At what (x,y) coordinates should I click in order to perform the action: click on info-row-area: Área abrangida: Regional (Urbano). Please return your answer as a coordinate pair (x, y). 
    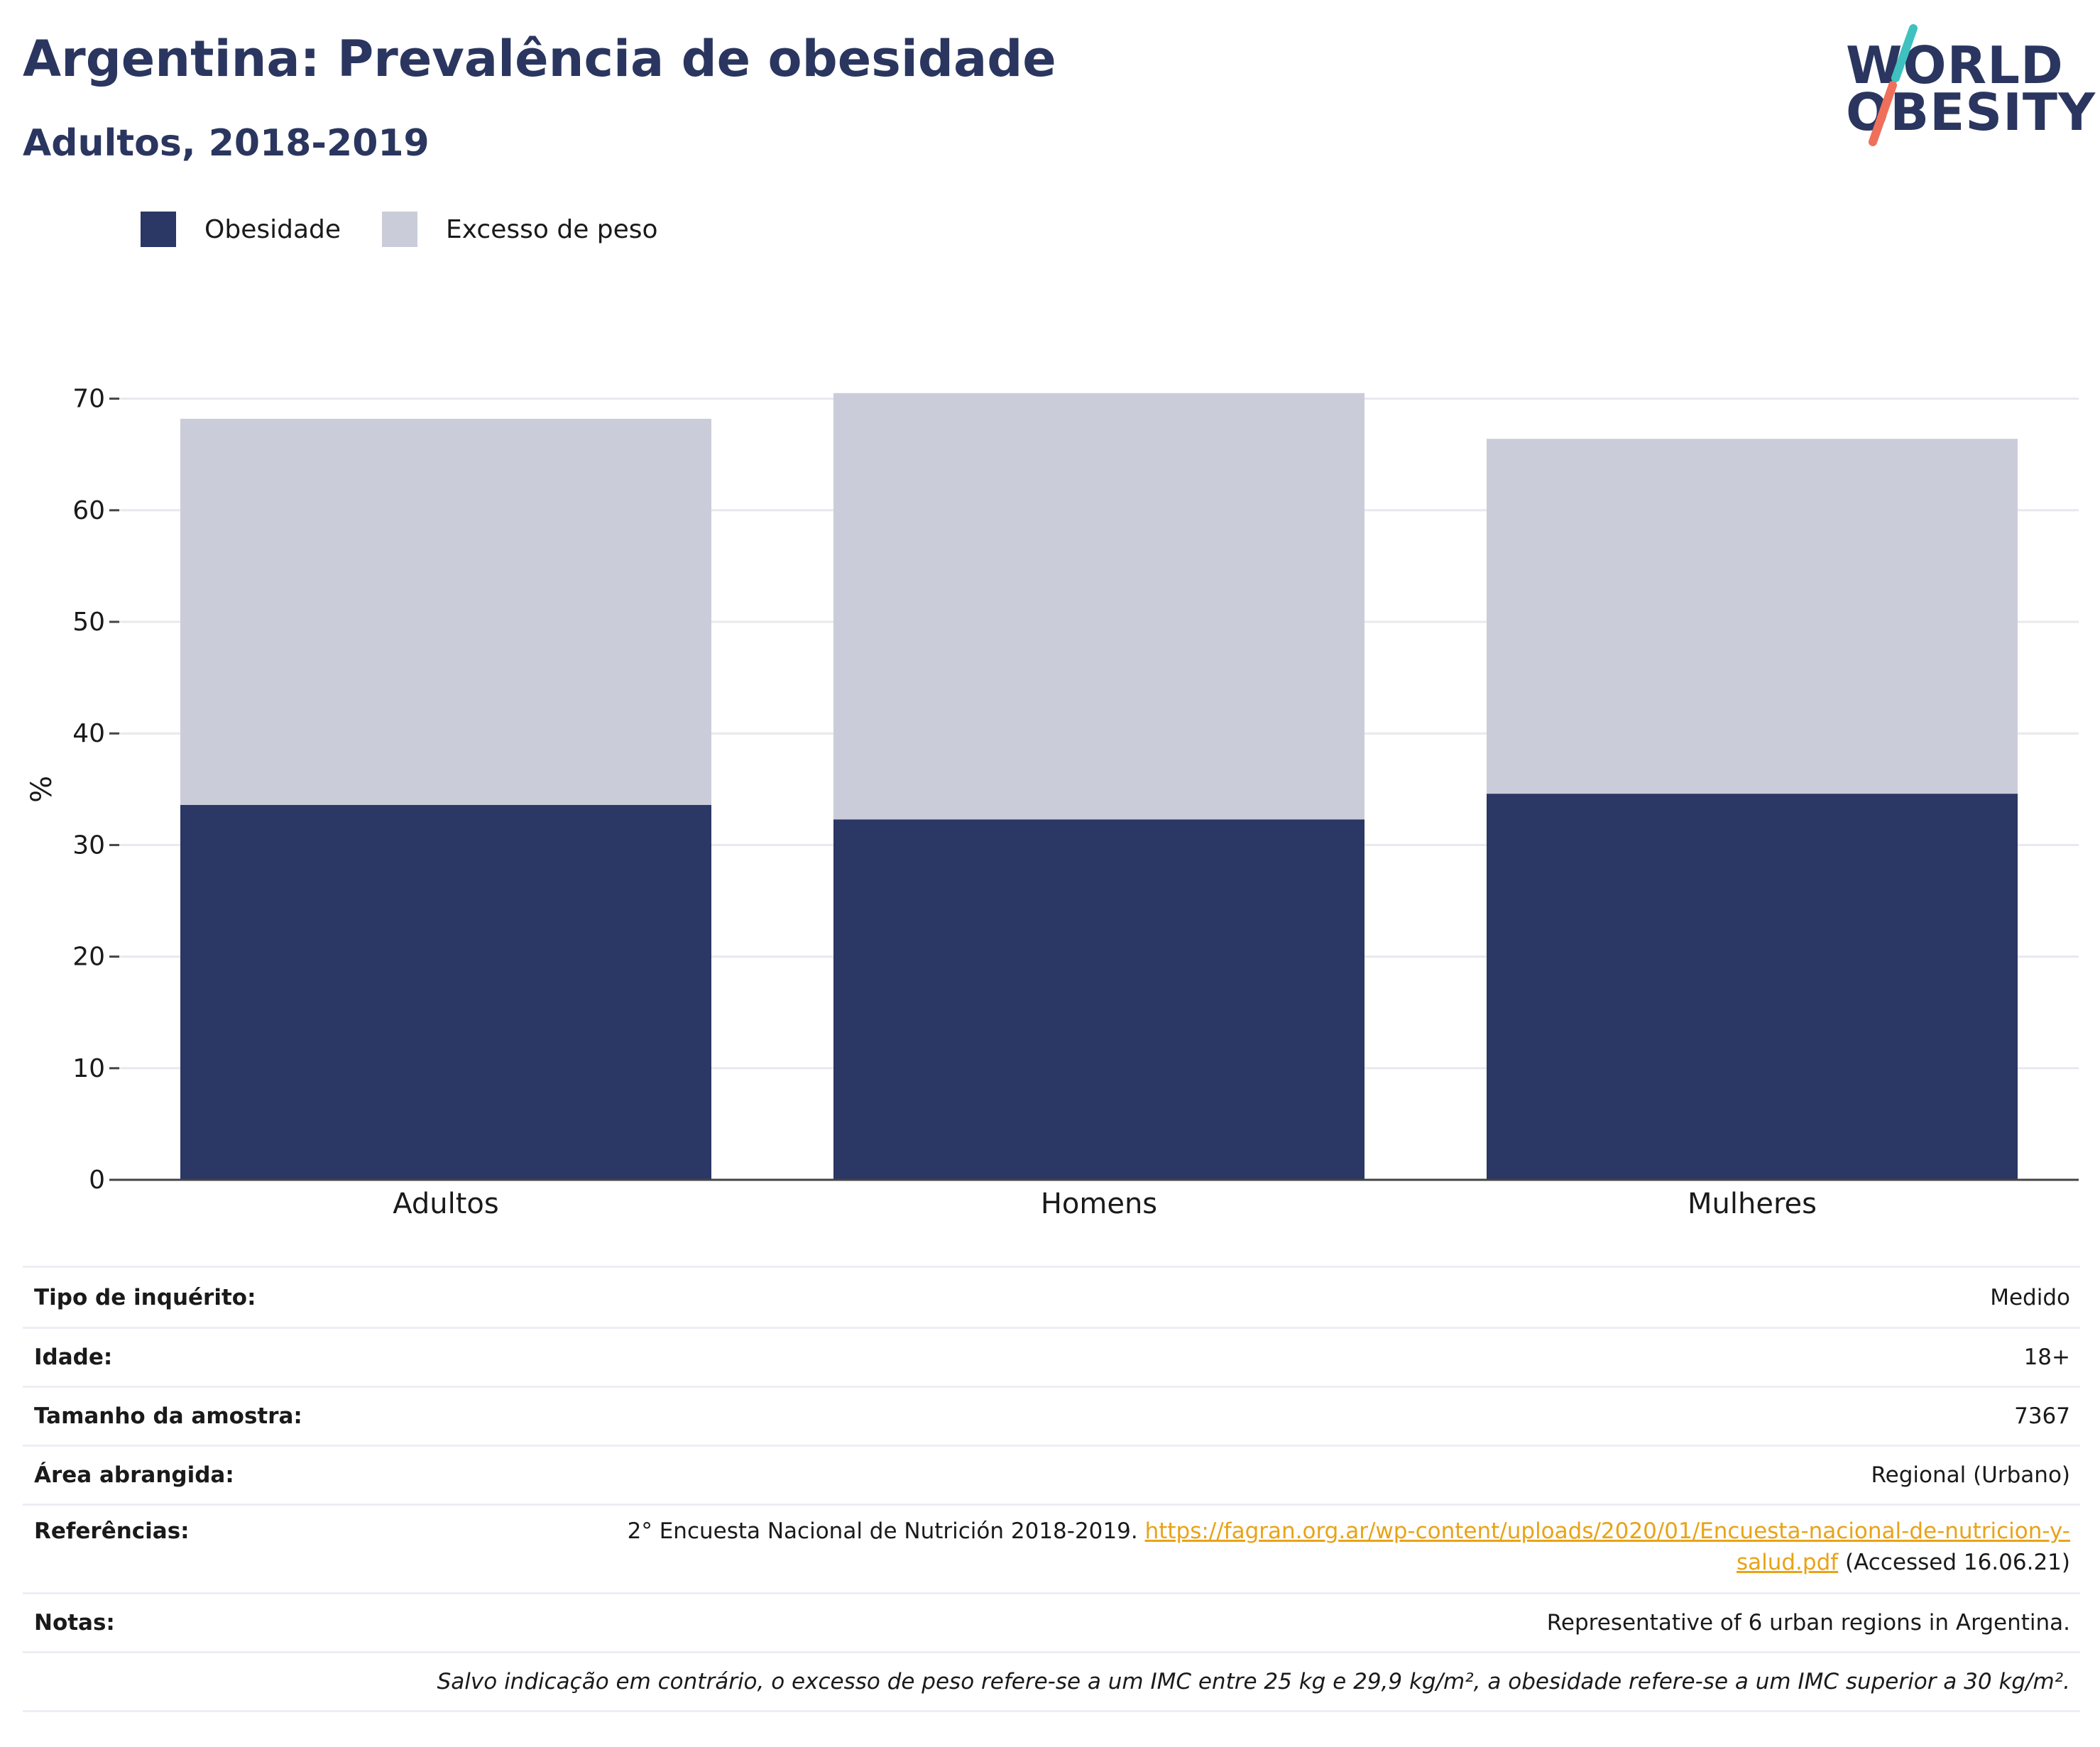
    Looking at the image, I should click on (1051, 1475).